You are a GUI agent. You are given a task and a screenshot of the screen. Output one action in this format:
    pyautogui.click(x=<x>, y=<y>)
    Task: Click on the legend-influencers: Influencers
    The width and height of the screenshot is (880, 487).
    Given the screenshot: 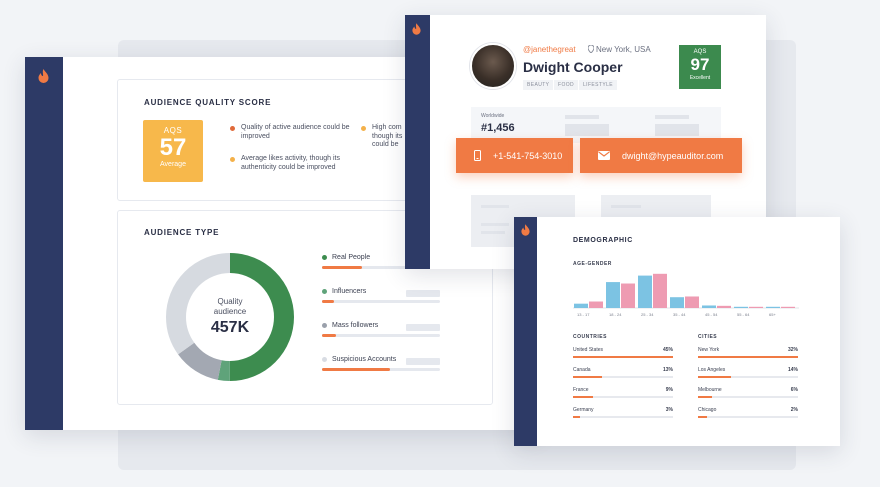 What is the action you would take?
    pyautogui.click(x=381, y=295)
    